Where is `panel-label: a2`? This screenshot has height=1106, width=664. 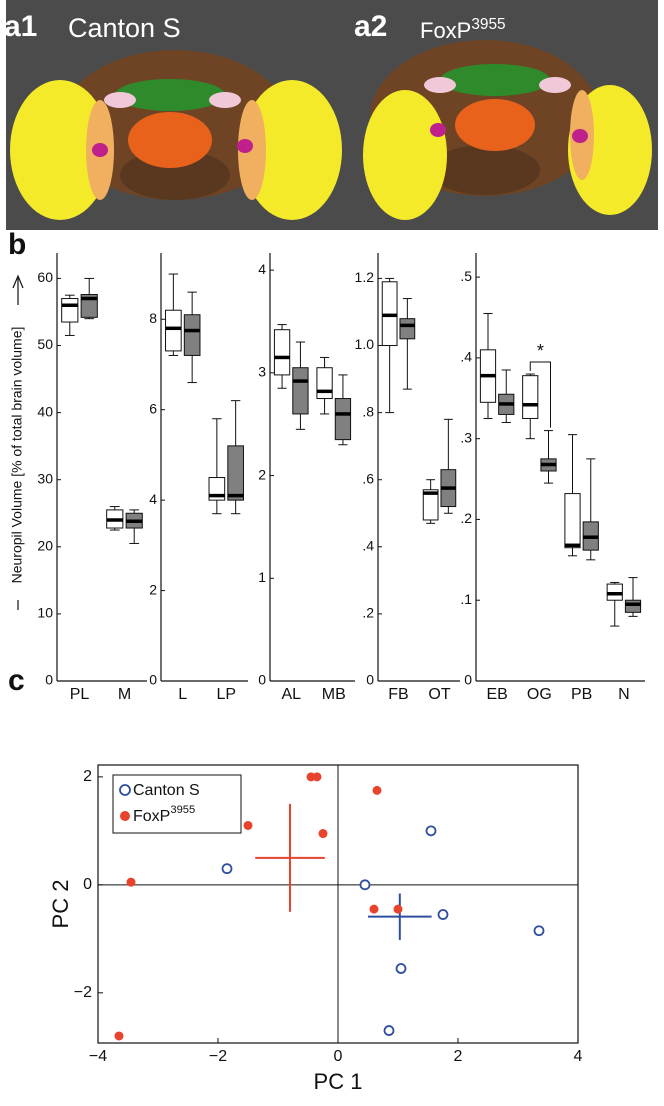 panel-label: a2 is located at coordinates (370, 26).